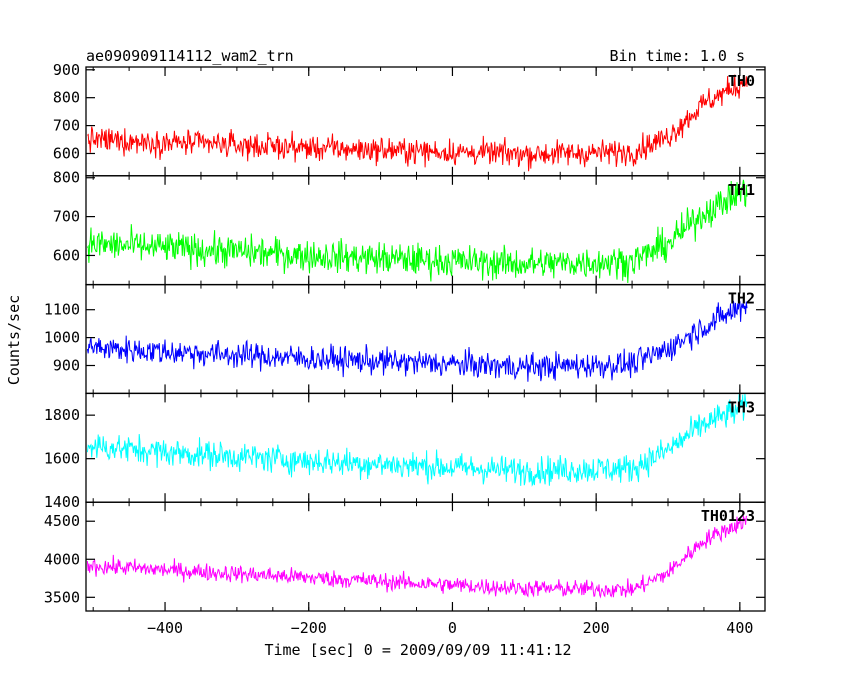 This screenshot has height=680, width=850. What do you see at coordinates (62, 502) in the screenshot?
I see `y-tick-label: 1400` at bounding box center [62, 502].